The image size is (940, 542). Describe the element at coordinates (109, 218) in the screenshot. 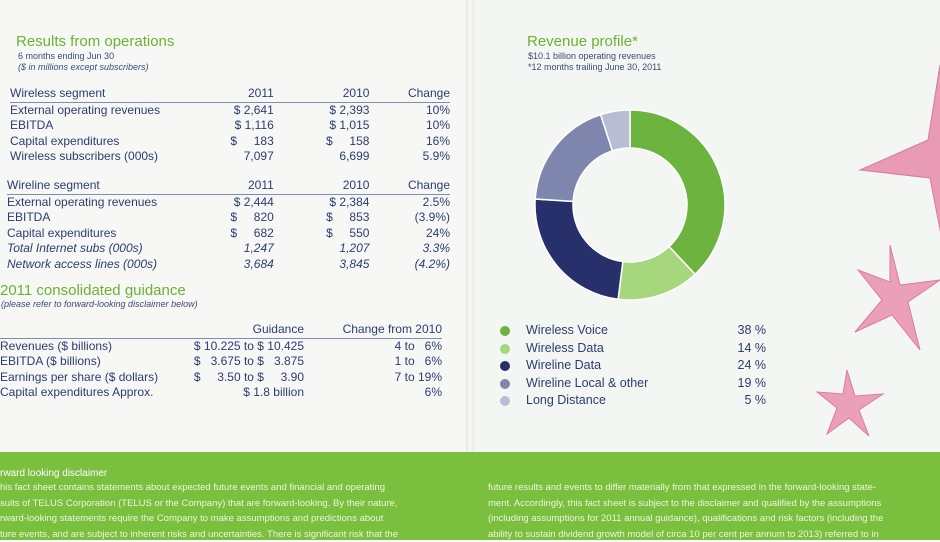

I see `wireline-cell-label: EBITDA` at that location.